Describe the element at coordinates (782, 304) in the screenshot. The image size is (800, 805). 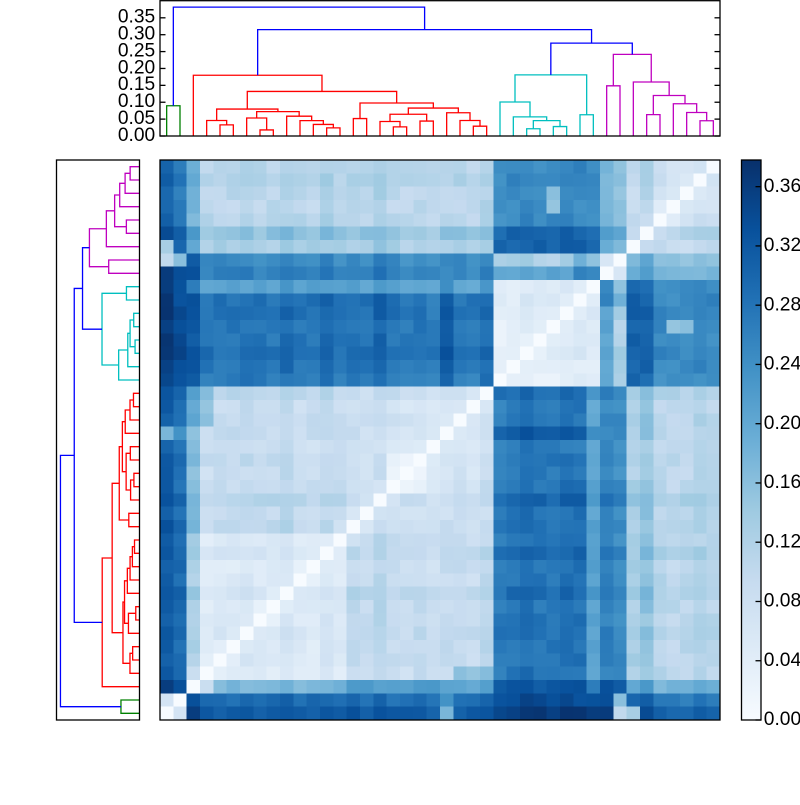
I see `svg-text: 0.28` at that location.